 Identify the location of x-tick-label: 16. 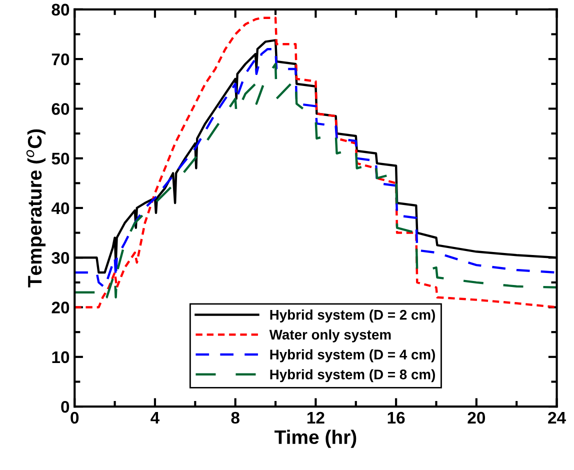
(396, 418).